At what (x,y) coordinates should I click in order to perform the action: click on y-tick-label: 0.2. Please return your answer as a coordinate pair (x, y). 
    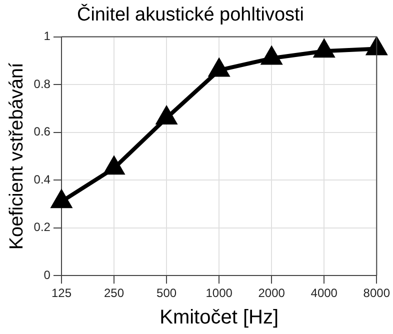
    Looking at the image, I should click on (42, 227).